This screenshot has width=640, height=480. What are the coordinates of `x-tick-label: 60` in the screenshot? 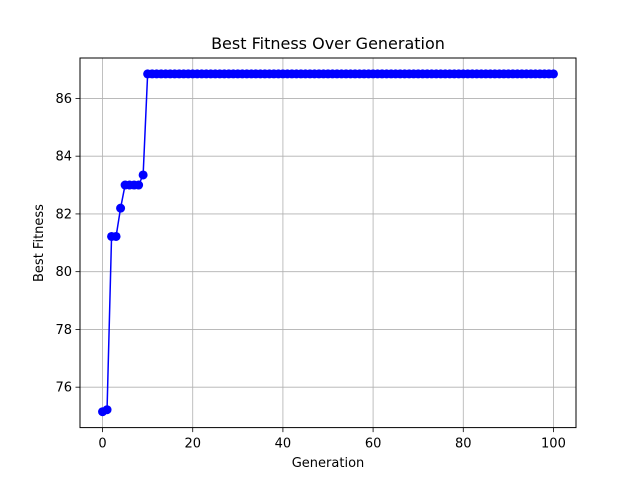 It's located at (373, 444).